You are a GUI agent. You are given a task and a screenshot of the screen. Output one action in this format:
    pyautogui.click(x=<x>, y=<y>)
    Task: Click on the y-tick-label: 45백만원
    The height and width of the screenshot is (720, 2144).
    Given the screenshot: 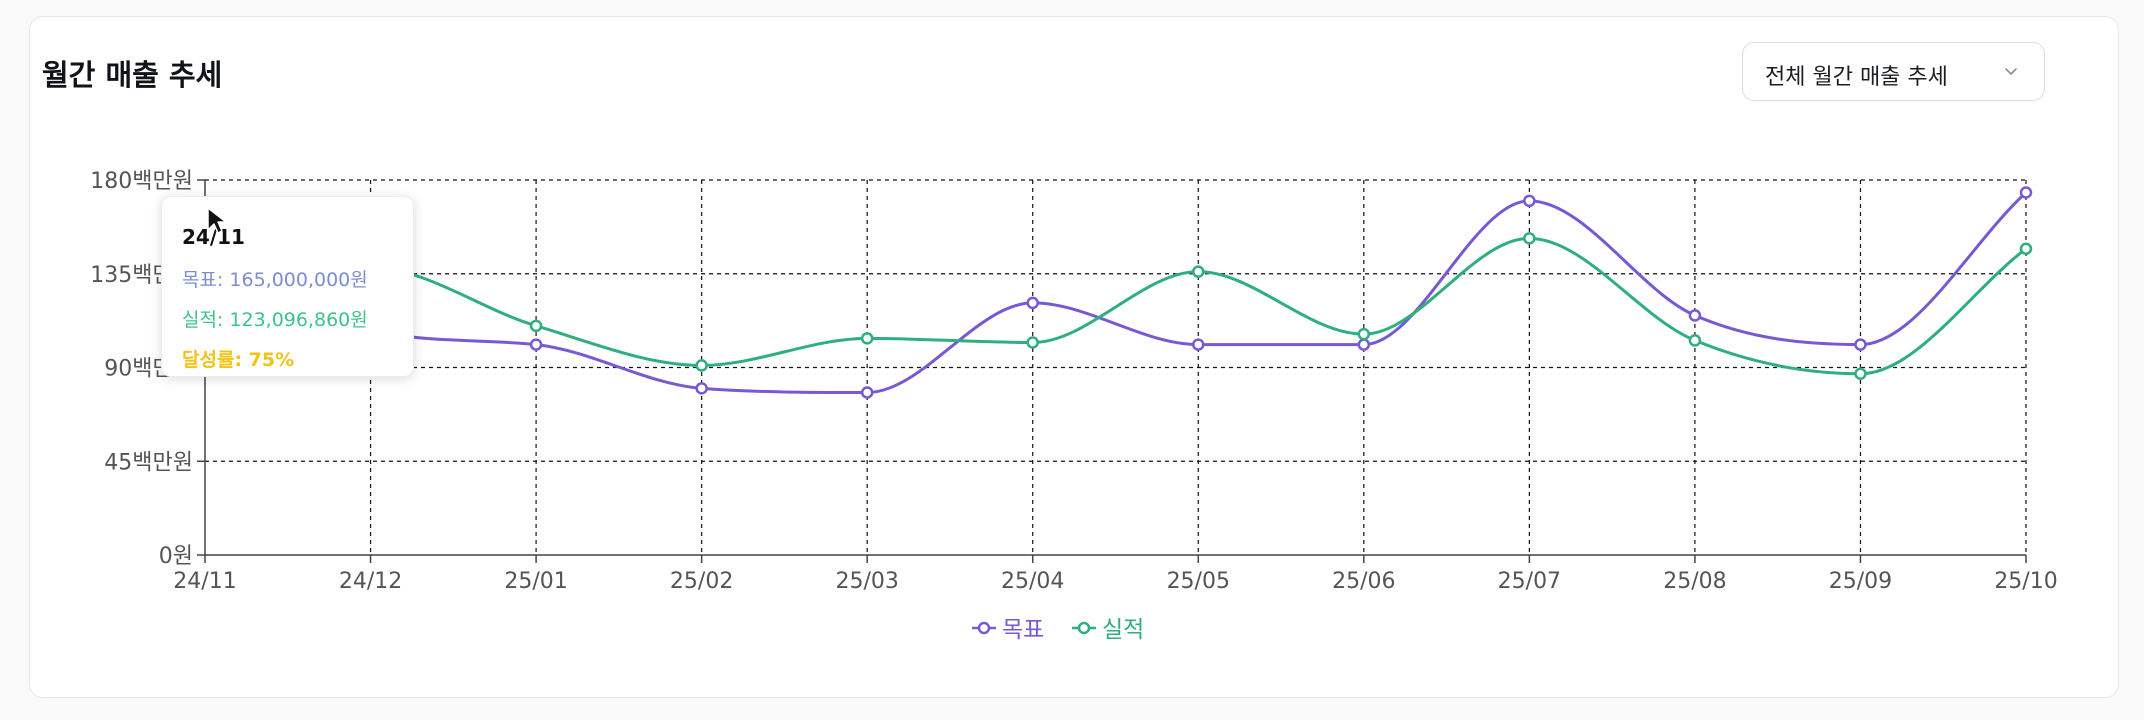 What is the action you would take?
    pyautogui.click(x=148, y=462)
    